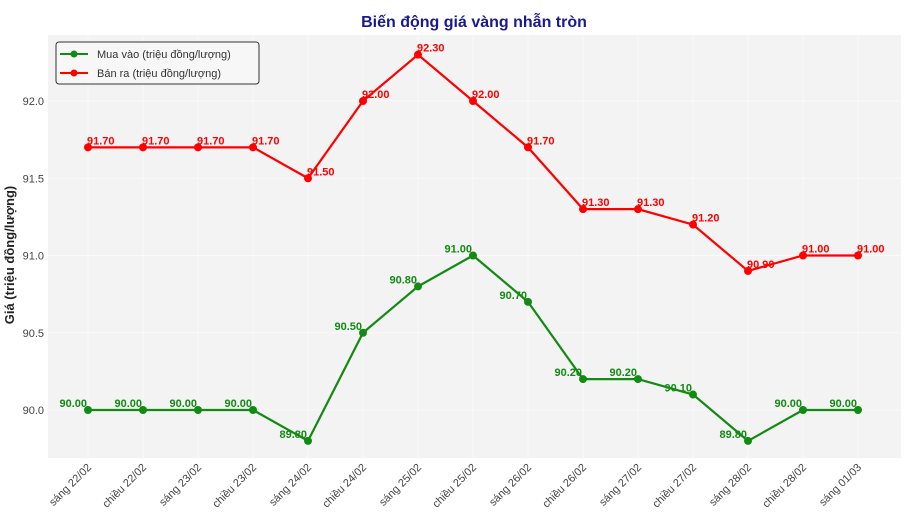 The width and height of the screenshot is (904, 526). What do you see at coordinates (74, 73) in the screenshot?
I see `legend-marker-sell` at bounding box center [74, 73].